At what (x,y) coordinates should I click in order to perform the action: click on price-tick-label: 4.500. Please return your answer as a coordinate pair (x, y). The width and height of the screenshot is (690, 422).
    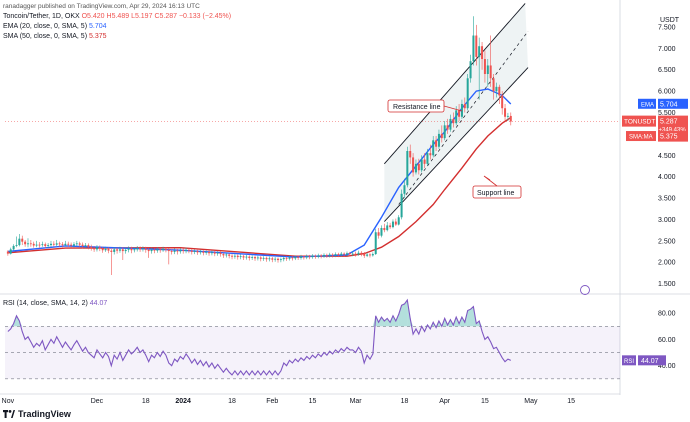
    Looking at the image, I should click on (667, 156).